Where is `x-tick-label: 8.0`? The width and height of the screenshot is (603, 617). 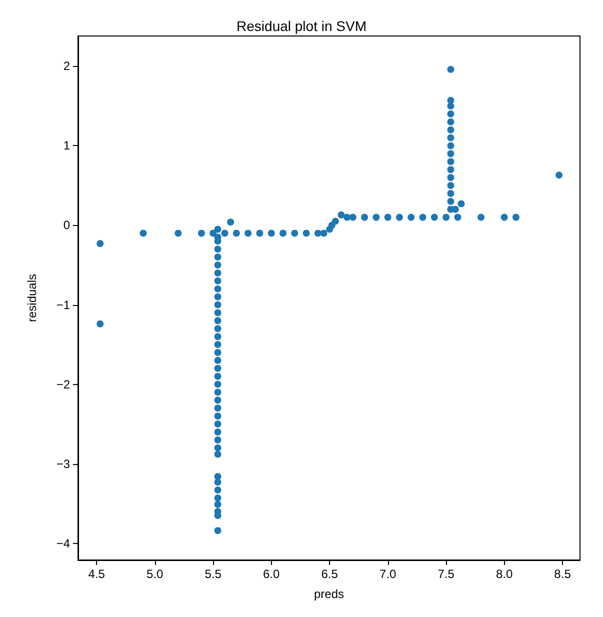
x-tick-label: 8.0 is located at coordinates (504, 574).